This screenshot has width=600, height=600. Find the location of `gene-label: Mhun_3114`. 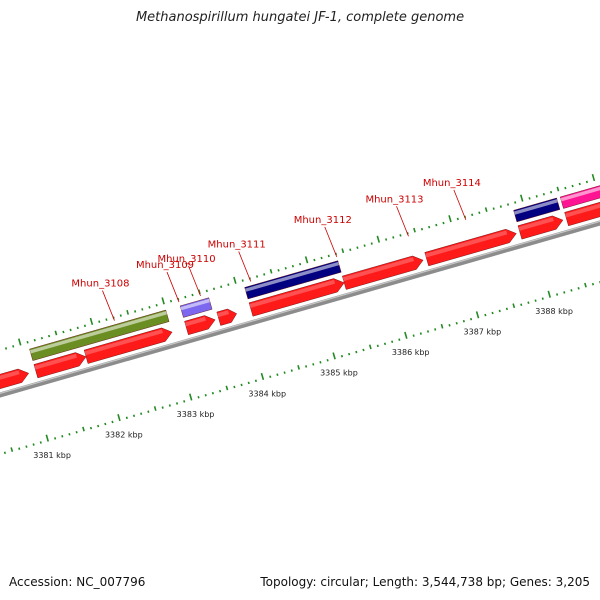

gene-label: Mhun_3114 is located at coordinates (452, 183).